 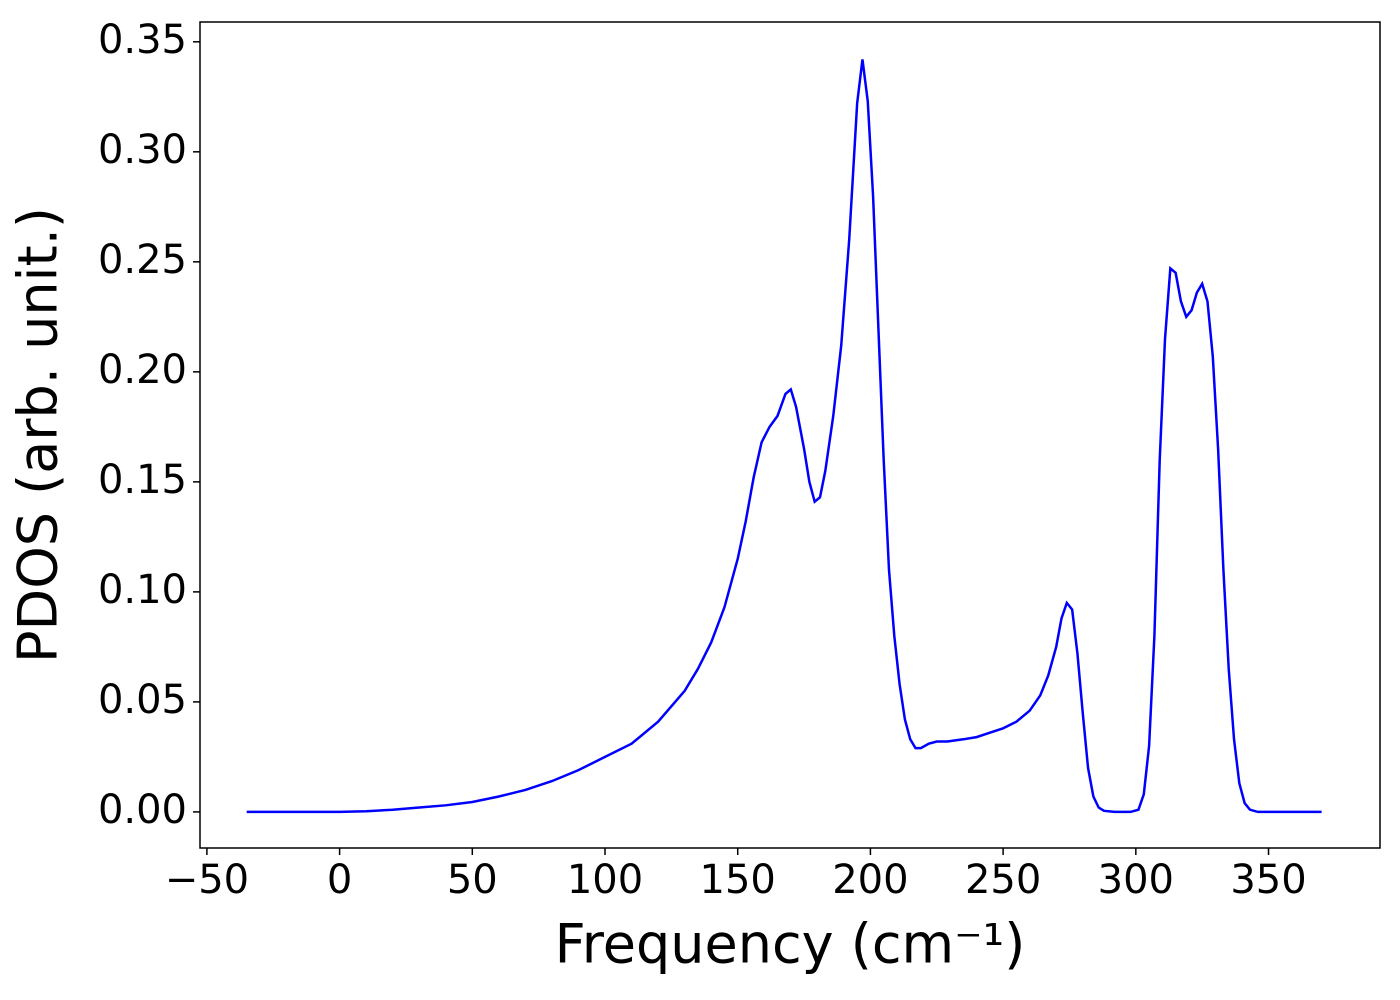 I want to click on x-tick-label: 50, so click(x=472, y=880).